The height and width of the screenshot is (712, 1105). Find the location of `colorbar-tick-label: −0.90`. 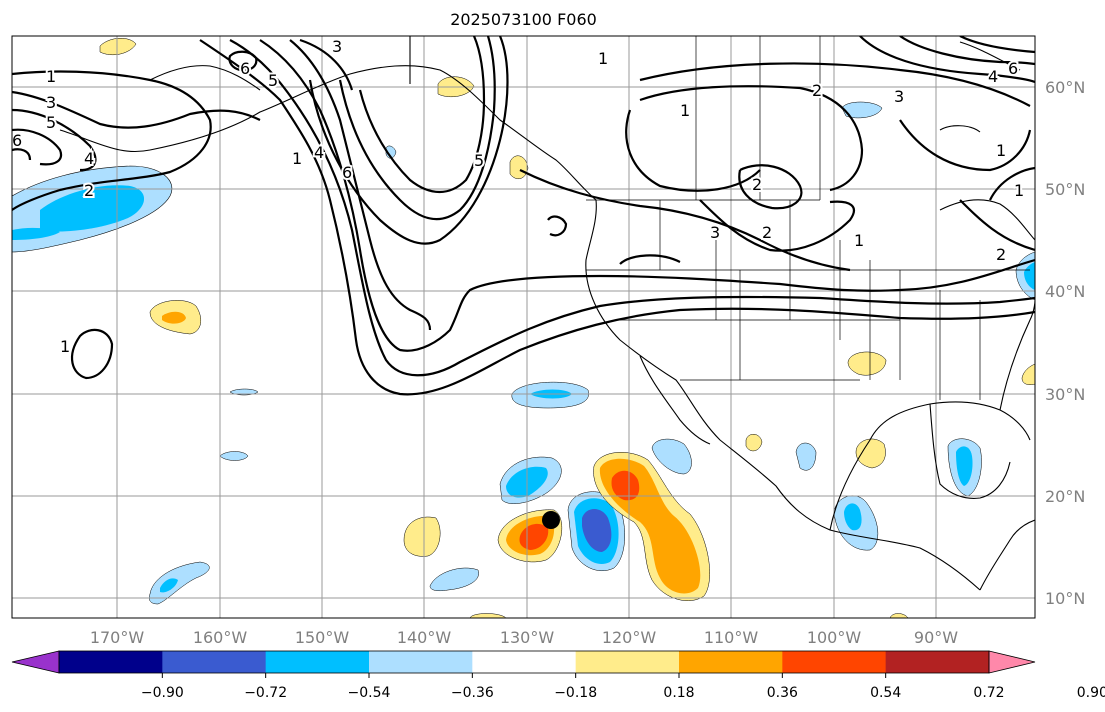

colorbar-tick-label: −0.90 is located at coordinates (162, 693).